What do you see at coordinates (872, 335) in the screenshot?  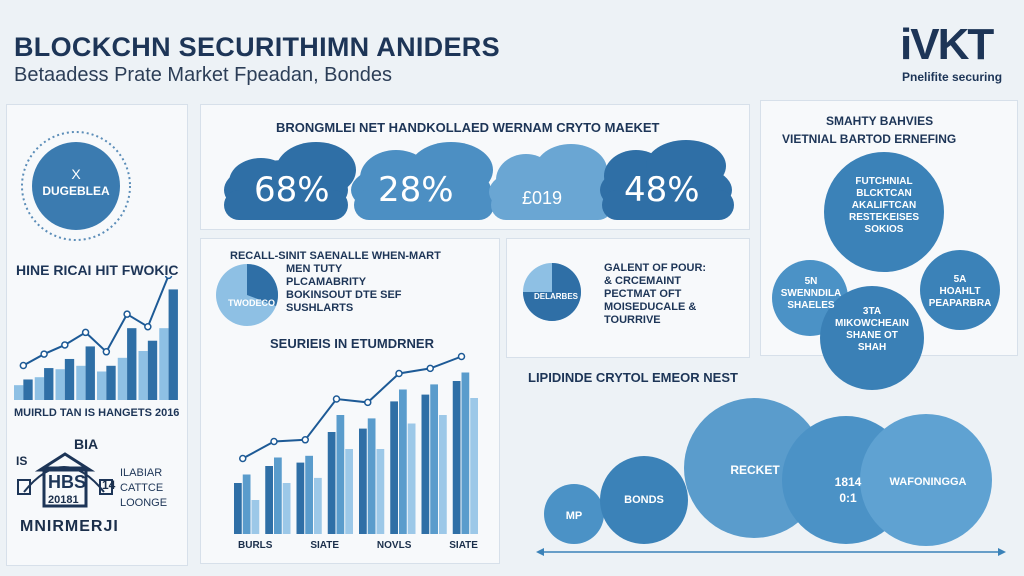 I see `bubble-c-line: SHANE OT` at bounding box center [872, 335].